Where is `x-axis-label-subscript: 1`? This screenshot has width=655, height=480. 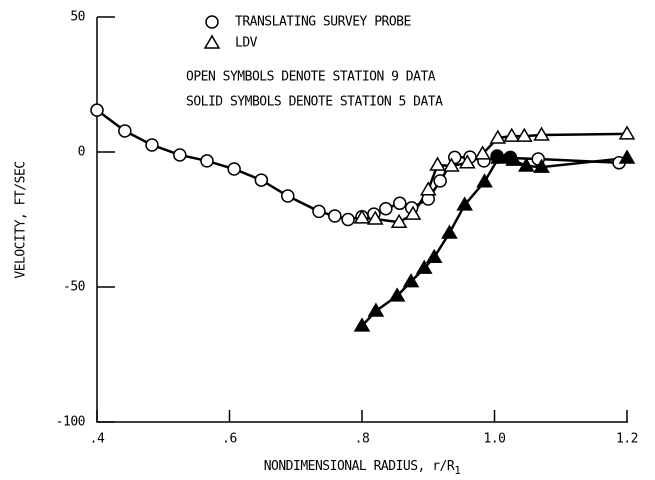 x-axis-label-subscript: 1 is located at coordinates (457, 470).